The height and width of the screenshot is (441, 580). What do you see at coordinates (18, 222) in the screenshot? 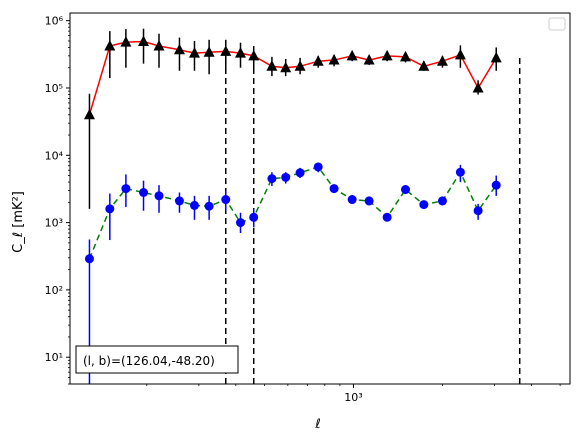
I see `y-axis-label: C_ℓ [mK²]` at bounding box center [18, 222].